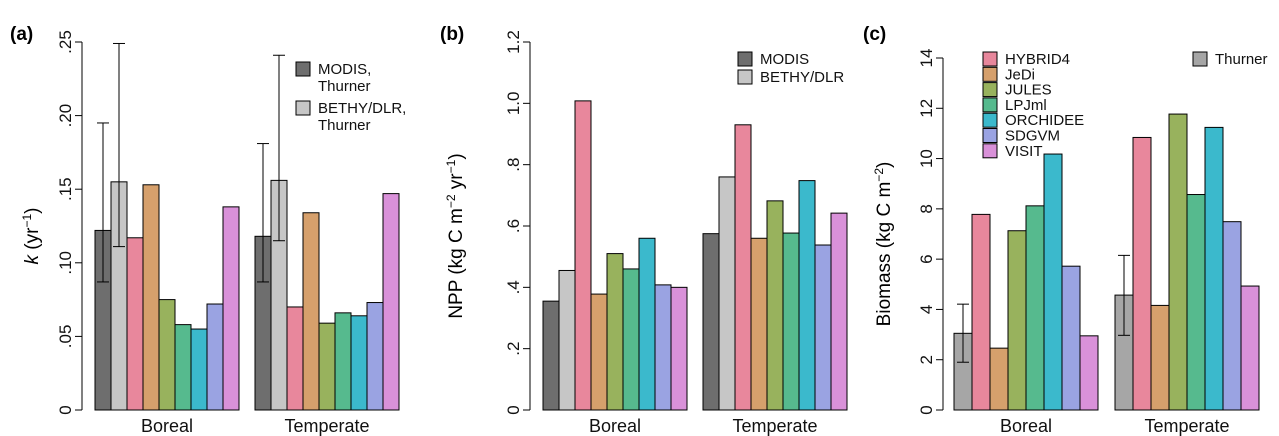 The image size is (1279, 436). I want to click on legend-label: HYBRID4, so click(1037, 59).